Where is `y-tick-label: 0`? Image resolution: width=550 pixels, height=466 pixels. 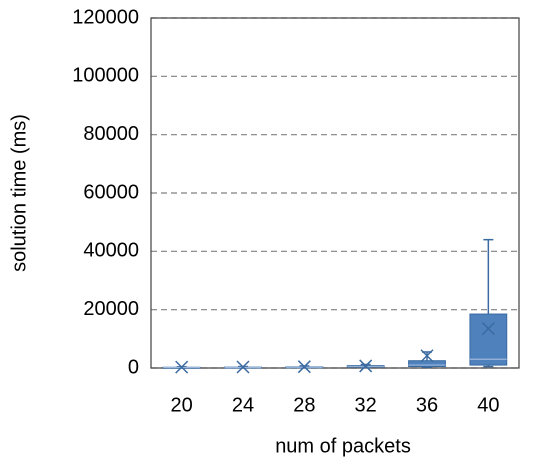
y-tick-label: 0 is located at coordinates (133, 367).